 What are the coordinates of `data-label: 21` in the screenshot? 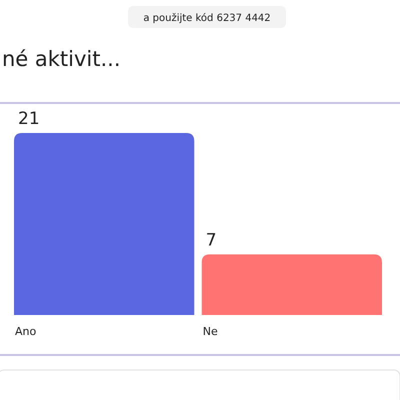 It's located at (29, 119).